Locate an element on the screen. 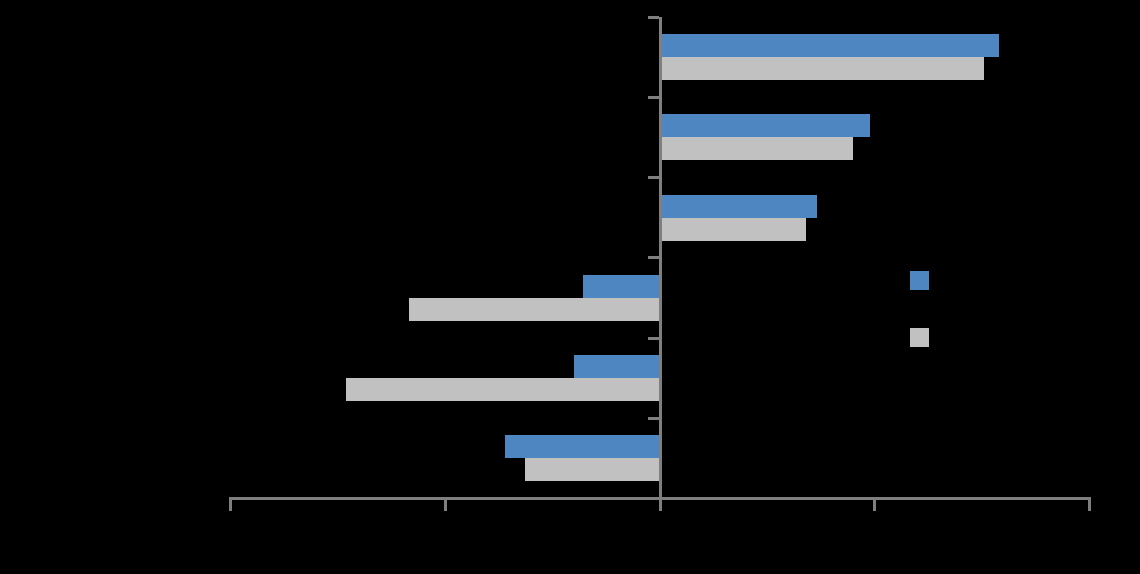 Image resolution: width=1140 pixels, height=574 pixels. value-axis-line is located at coordinates (660, 498).